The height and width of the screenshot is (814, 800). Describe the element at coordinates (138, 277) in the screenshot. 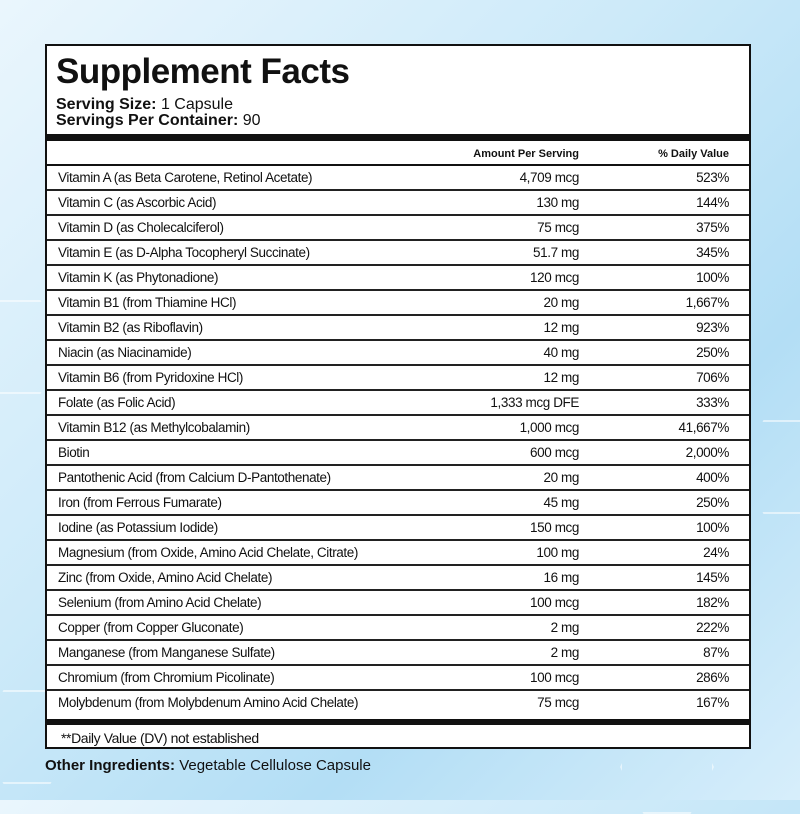

I see `nutrient-name: Vitamin K (as Phytonadione)` at that location.